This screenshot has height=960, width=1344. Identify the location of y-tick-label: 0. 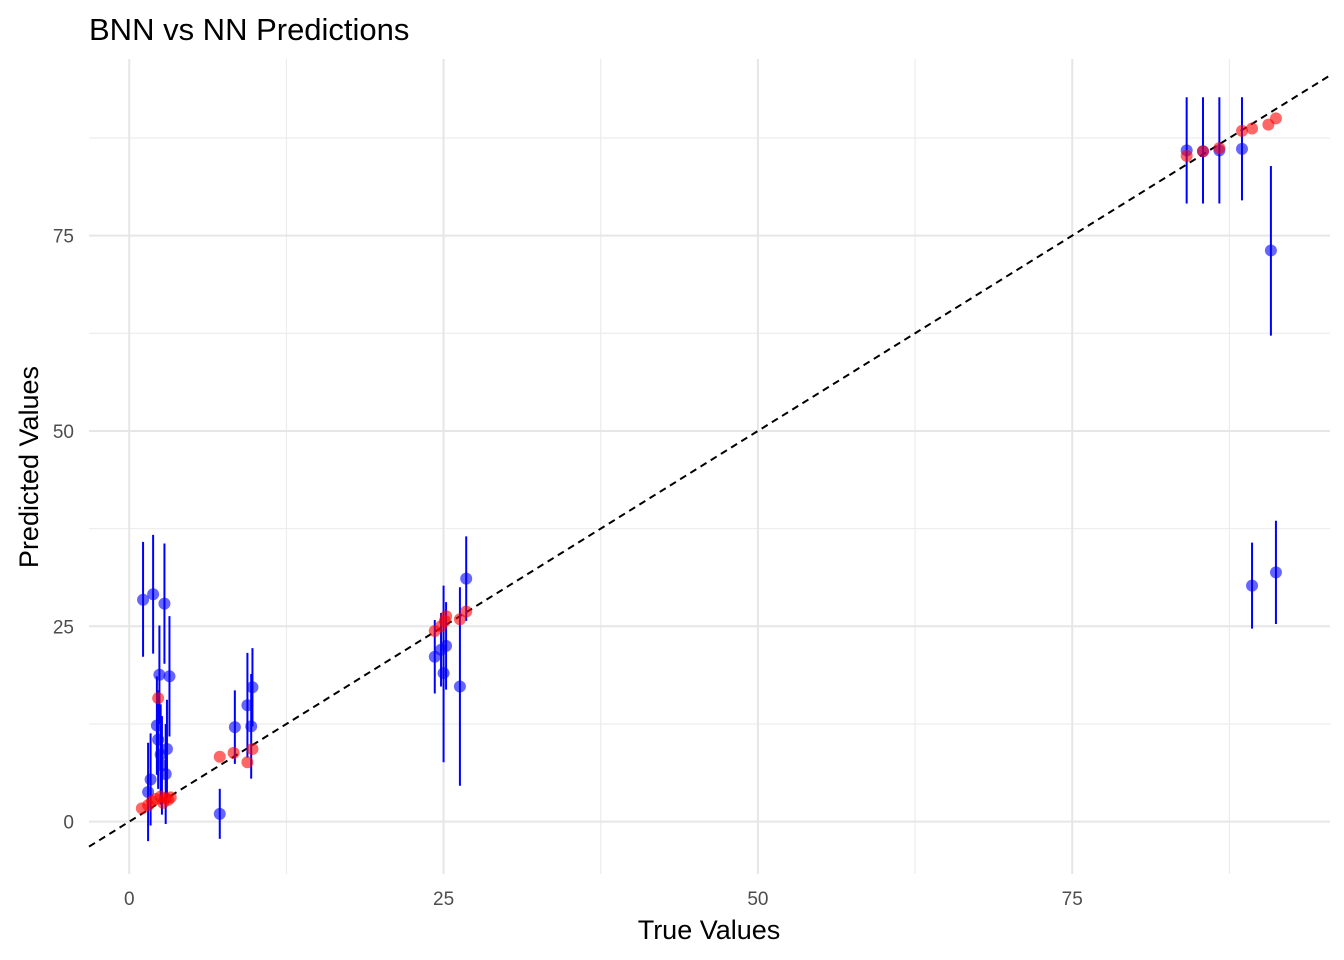
(68, 823).